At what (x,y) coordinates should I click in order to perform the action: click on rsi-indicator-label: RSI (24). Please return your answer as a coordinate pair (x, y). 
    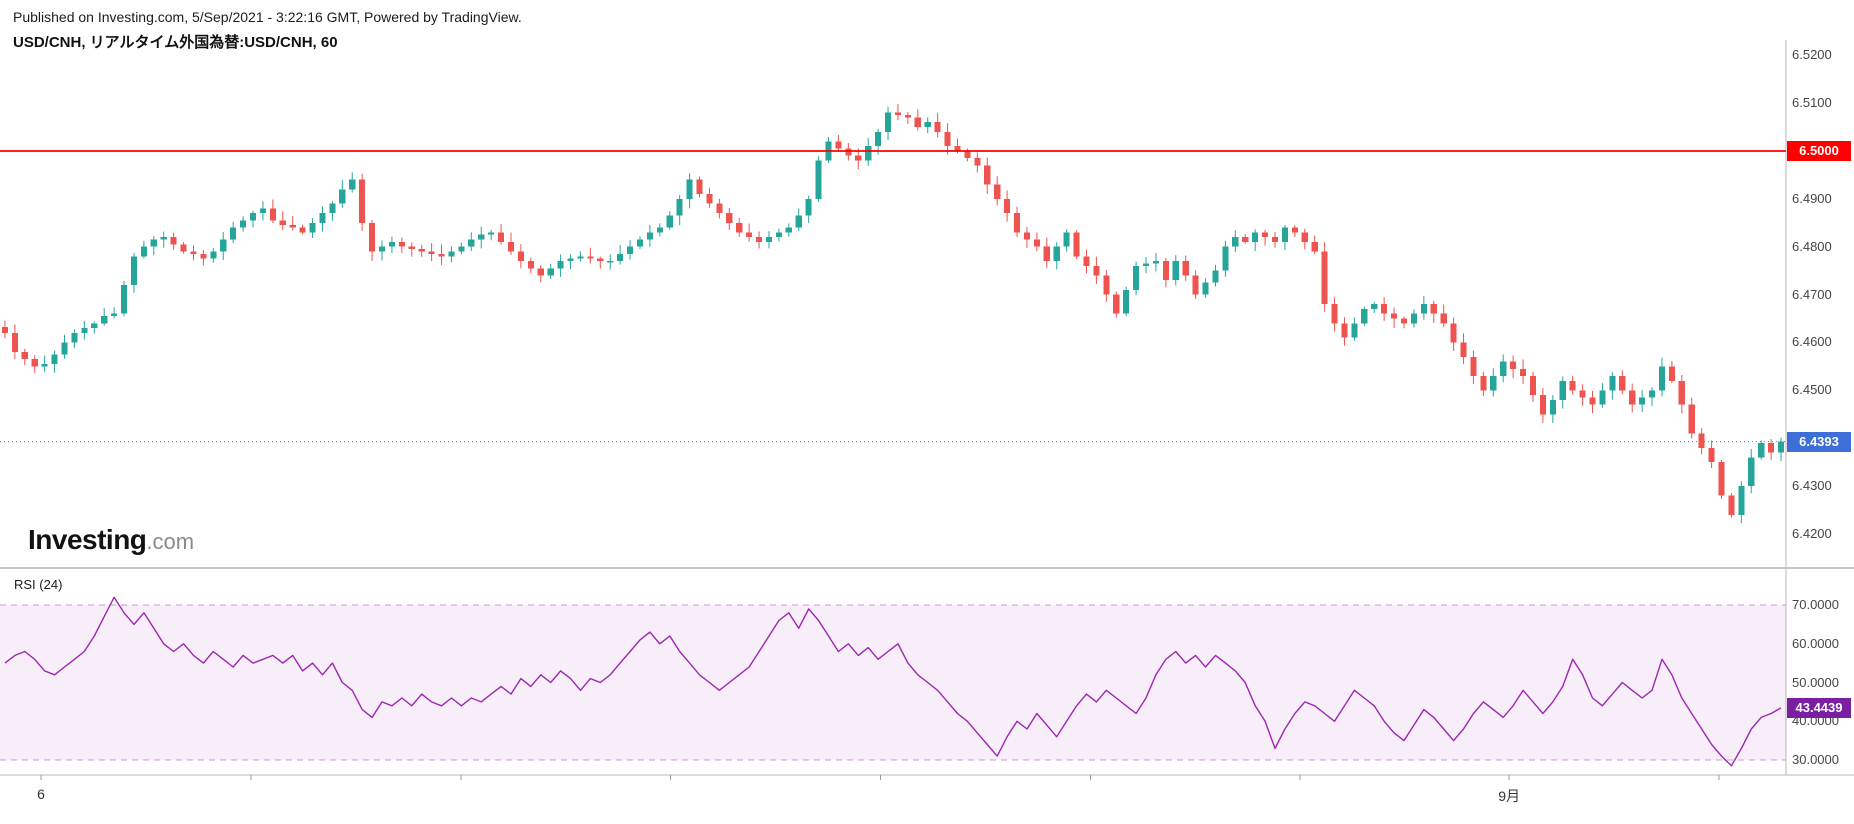
    Looking at the image, I should click on (38, 584).